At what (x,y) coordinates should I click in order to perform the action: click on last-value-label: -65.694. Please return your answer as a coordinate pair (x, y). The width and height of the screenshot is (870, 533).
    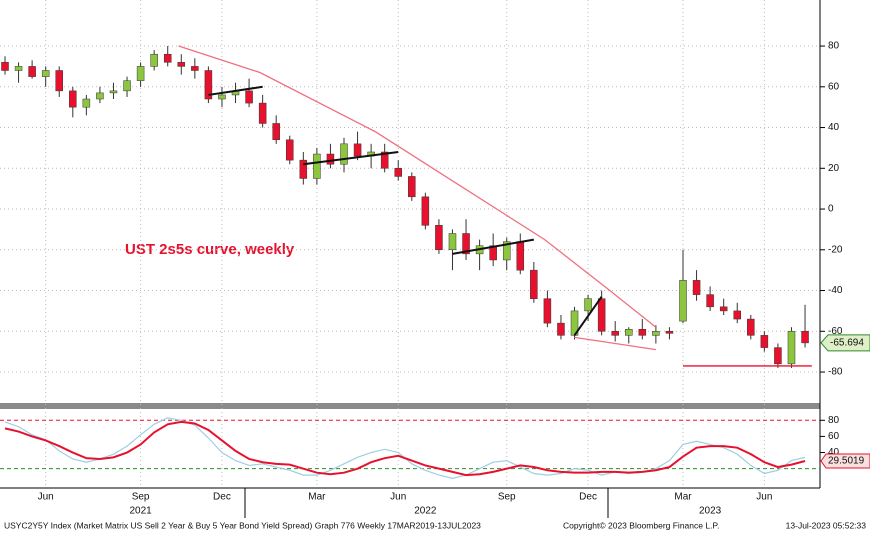
    Looking at the image, I should click on (847, 343).